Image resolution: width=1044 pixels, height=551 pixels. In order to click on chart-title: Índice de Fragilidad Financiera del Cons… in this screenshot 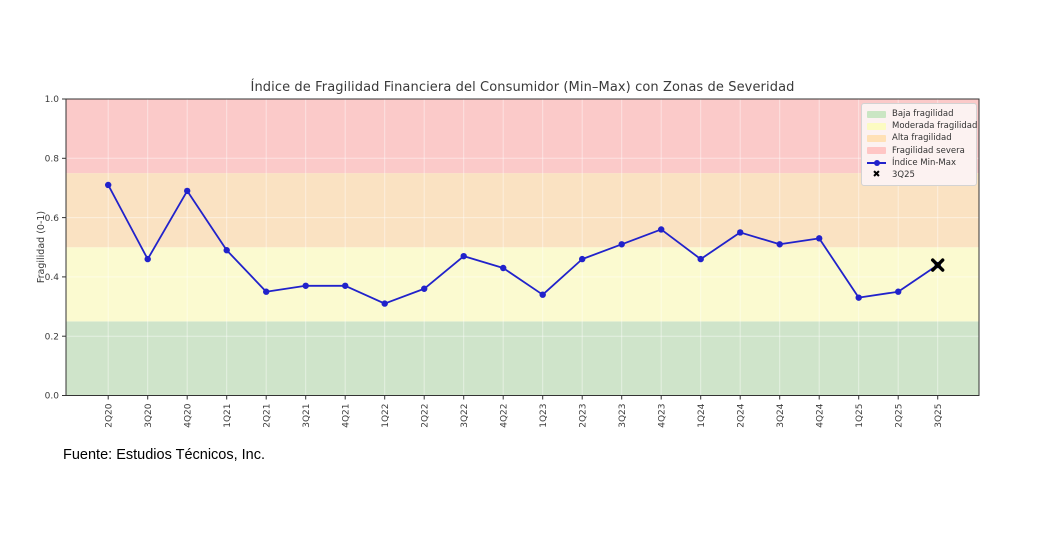, I will do `click(522, 87)`.